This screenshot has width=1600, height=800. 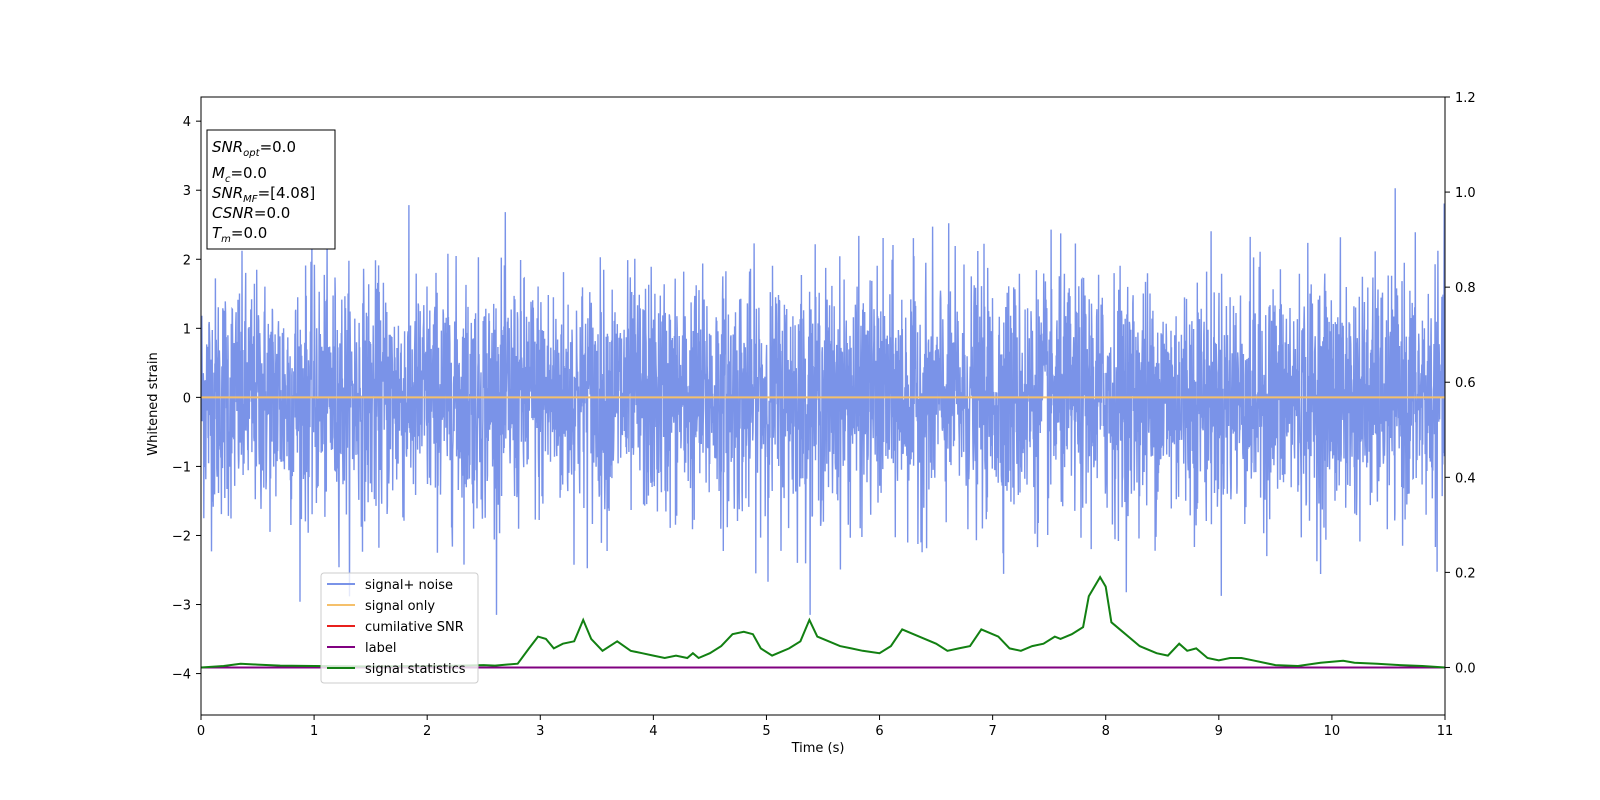 I want to click on x-tick-label: 1, so click(x=314, y=731).